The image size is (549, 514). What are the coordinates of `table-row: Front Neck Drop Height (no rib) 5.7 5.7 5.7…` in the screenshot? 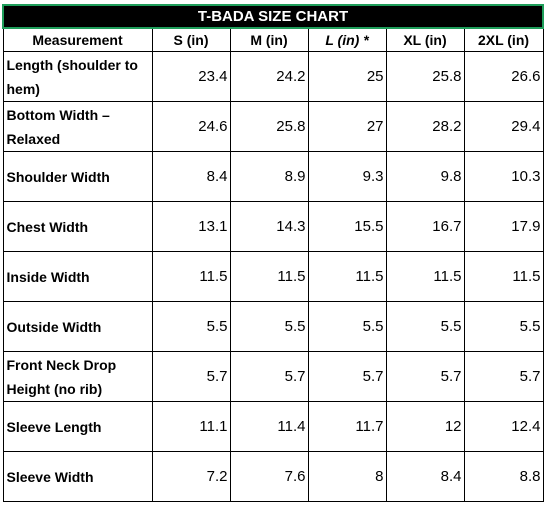 It's located at (273, 376).